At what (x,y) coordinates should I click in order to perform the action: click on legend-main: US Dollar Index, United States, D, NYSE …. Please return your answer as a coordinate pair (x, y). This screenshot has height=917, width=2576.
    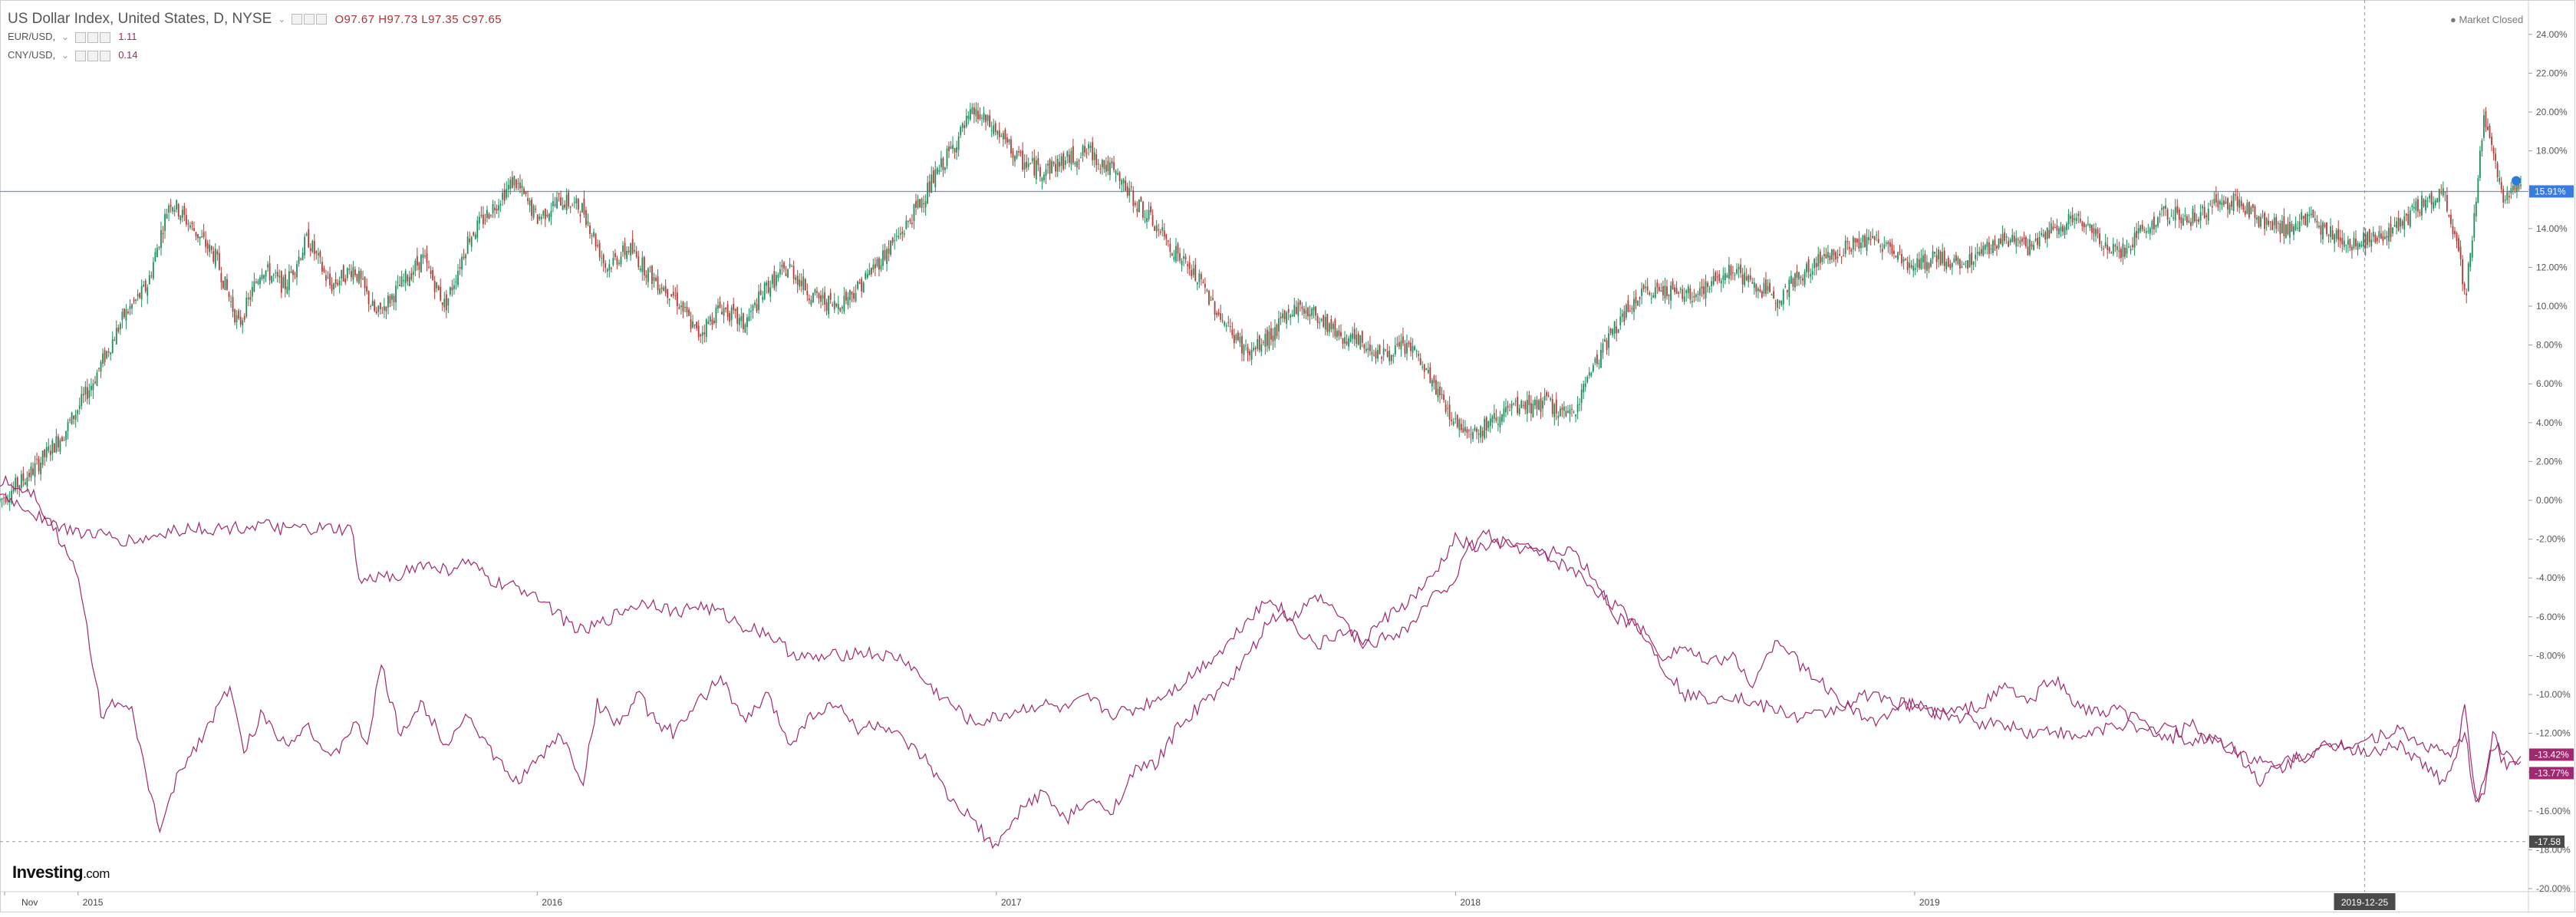
    Looking at the image, I should click on (255, 19).